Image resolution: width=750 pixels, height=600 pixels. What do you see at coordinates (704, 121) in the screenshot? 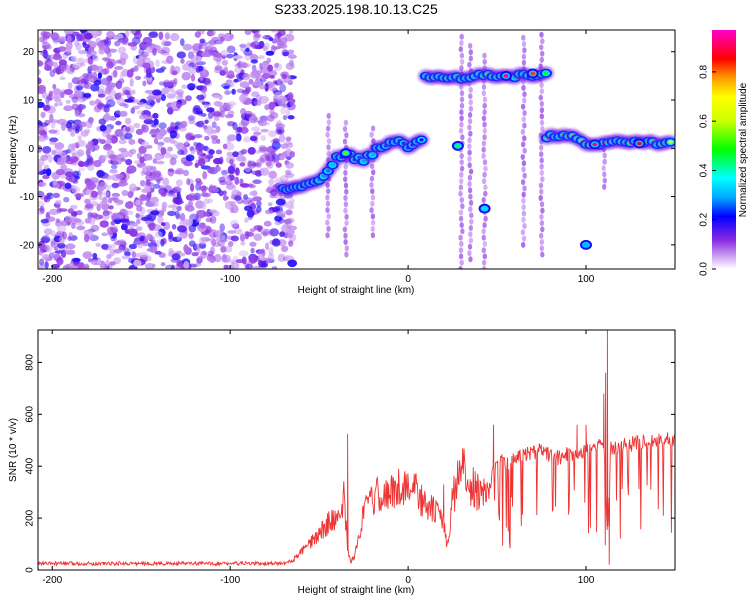
I see `colorbar-tick-label: 0.6` at bounding box center [704, 121].